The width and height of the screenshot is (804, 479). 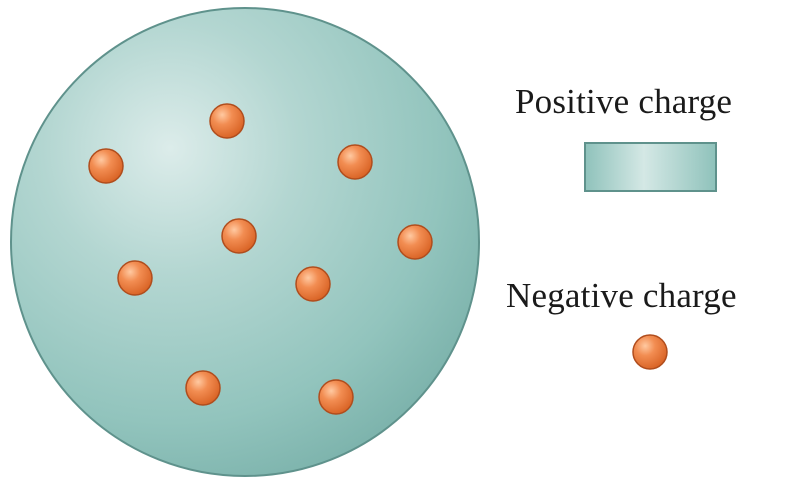 I want to click on positive-charge-label: Positive charge, so click(x=624, y=101).